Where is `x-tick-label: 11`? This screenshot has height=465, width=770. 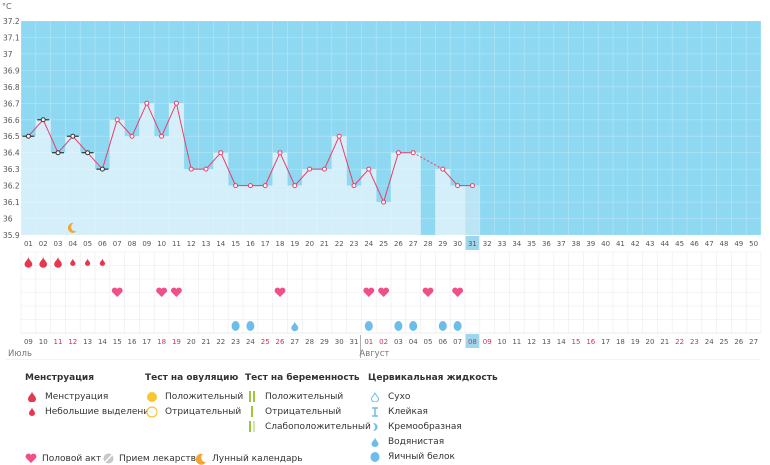 x-tick-label: 11 is located at coordinates (176, 244).